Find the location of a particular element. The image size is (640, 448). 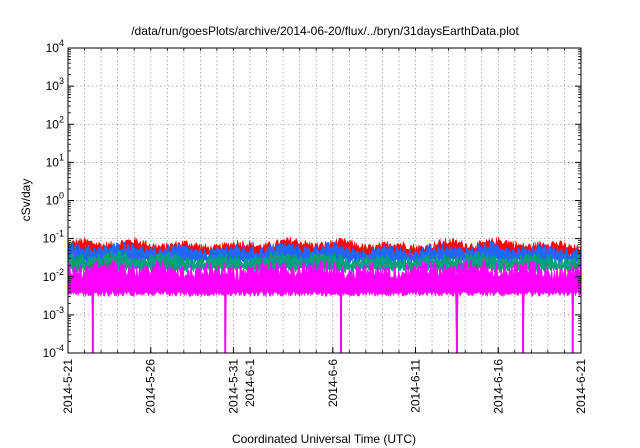

y-tick-exponent: 2 is located at coordinates (61, 119).